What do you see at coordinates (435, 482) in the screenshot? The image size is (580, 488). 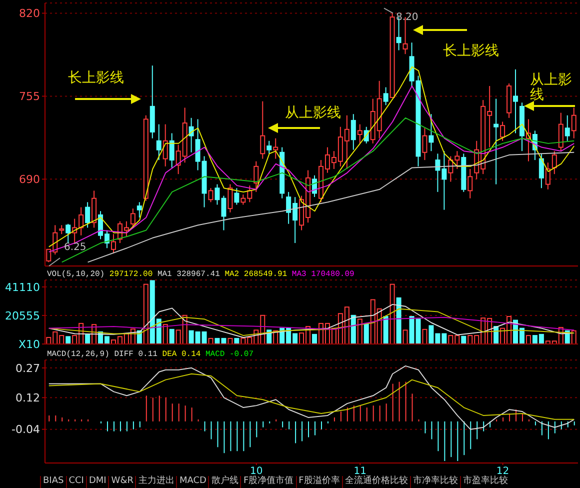 I see `text: 市净率比较` at bounding box center [435, 482].